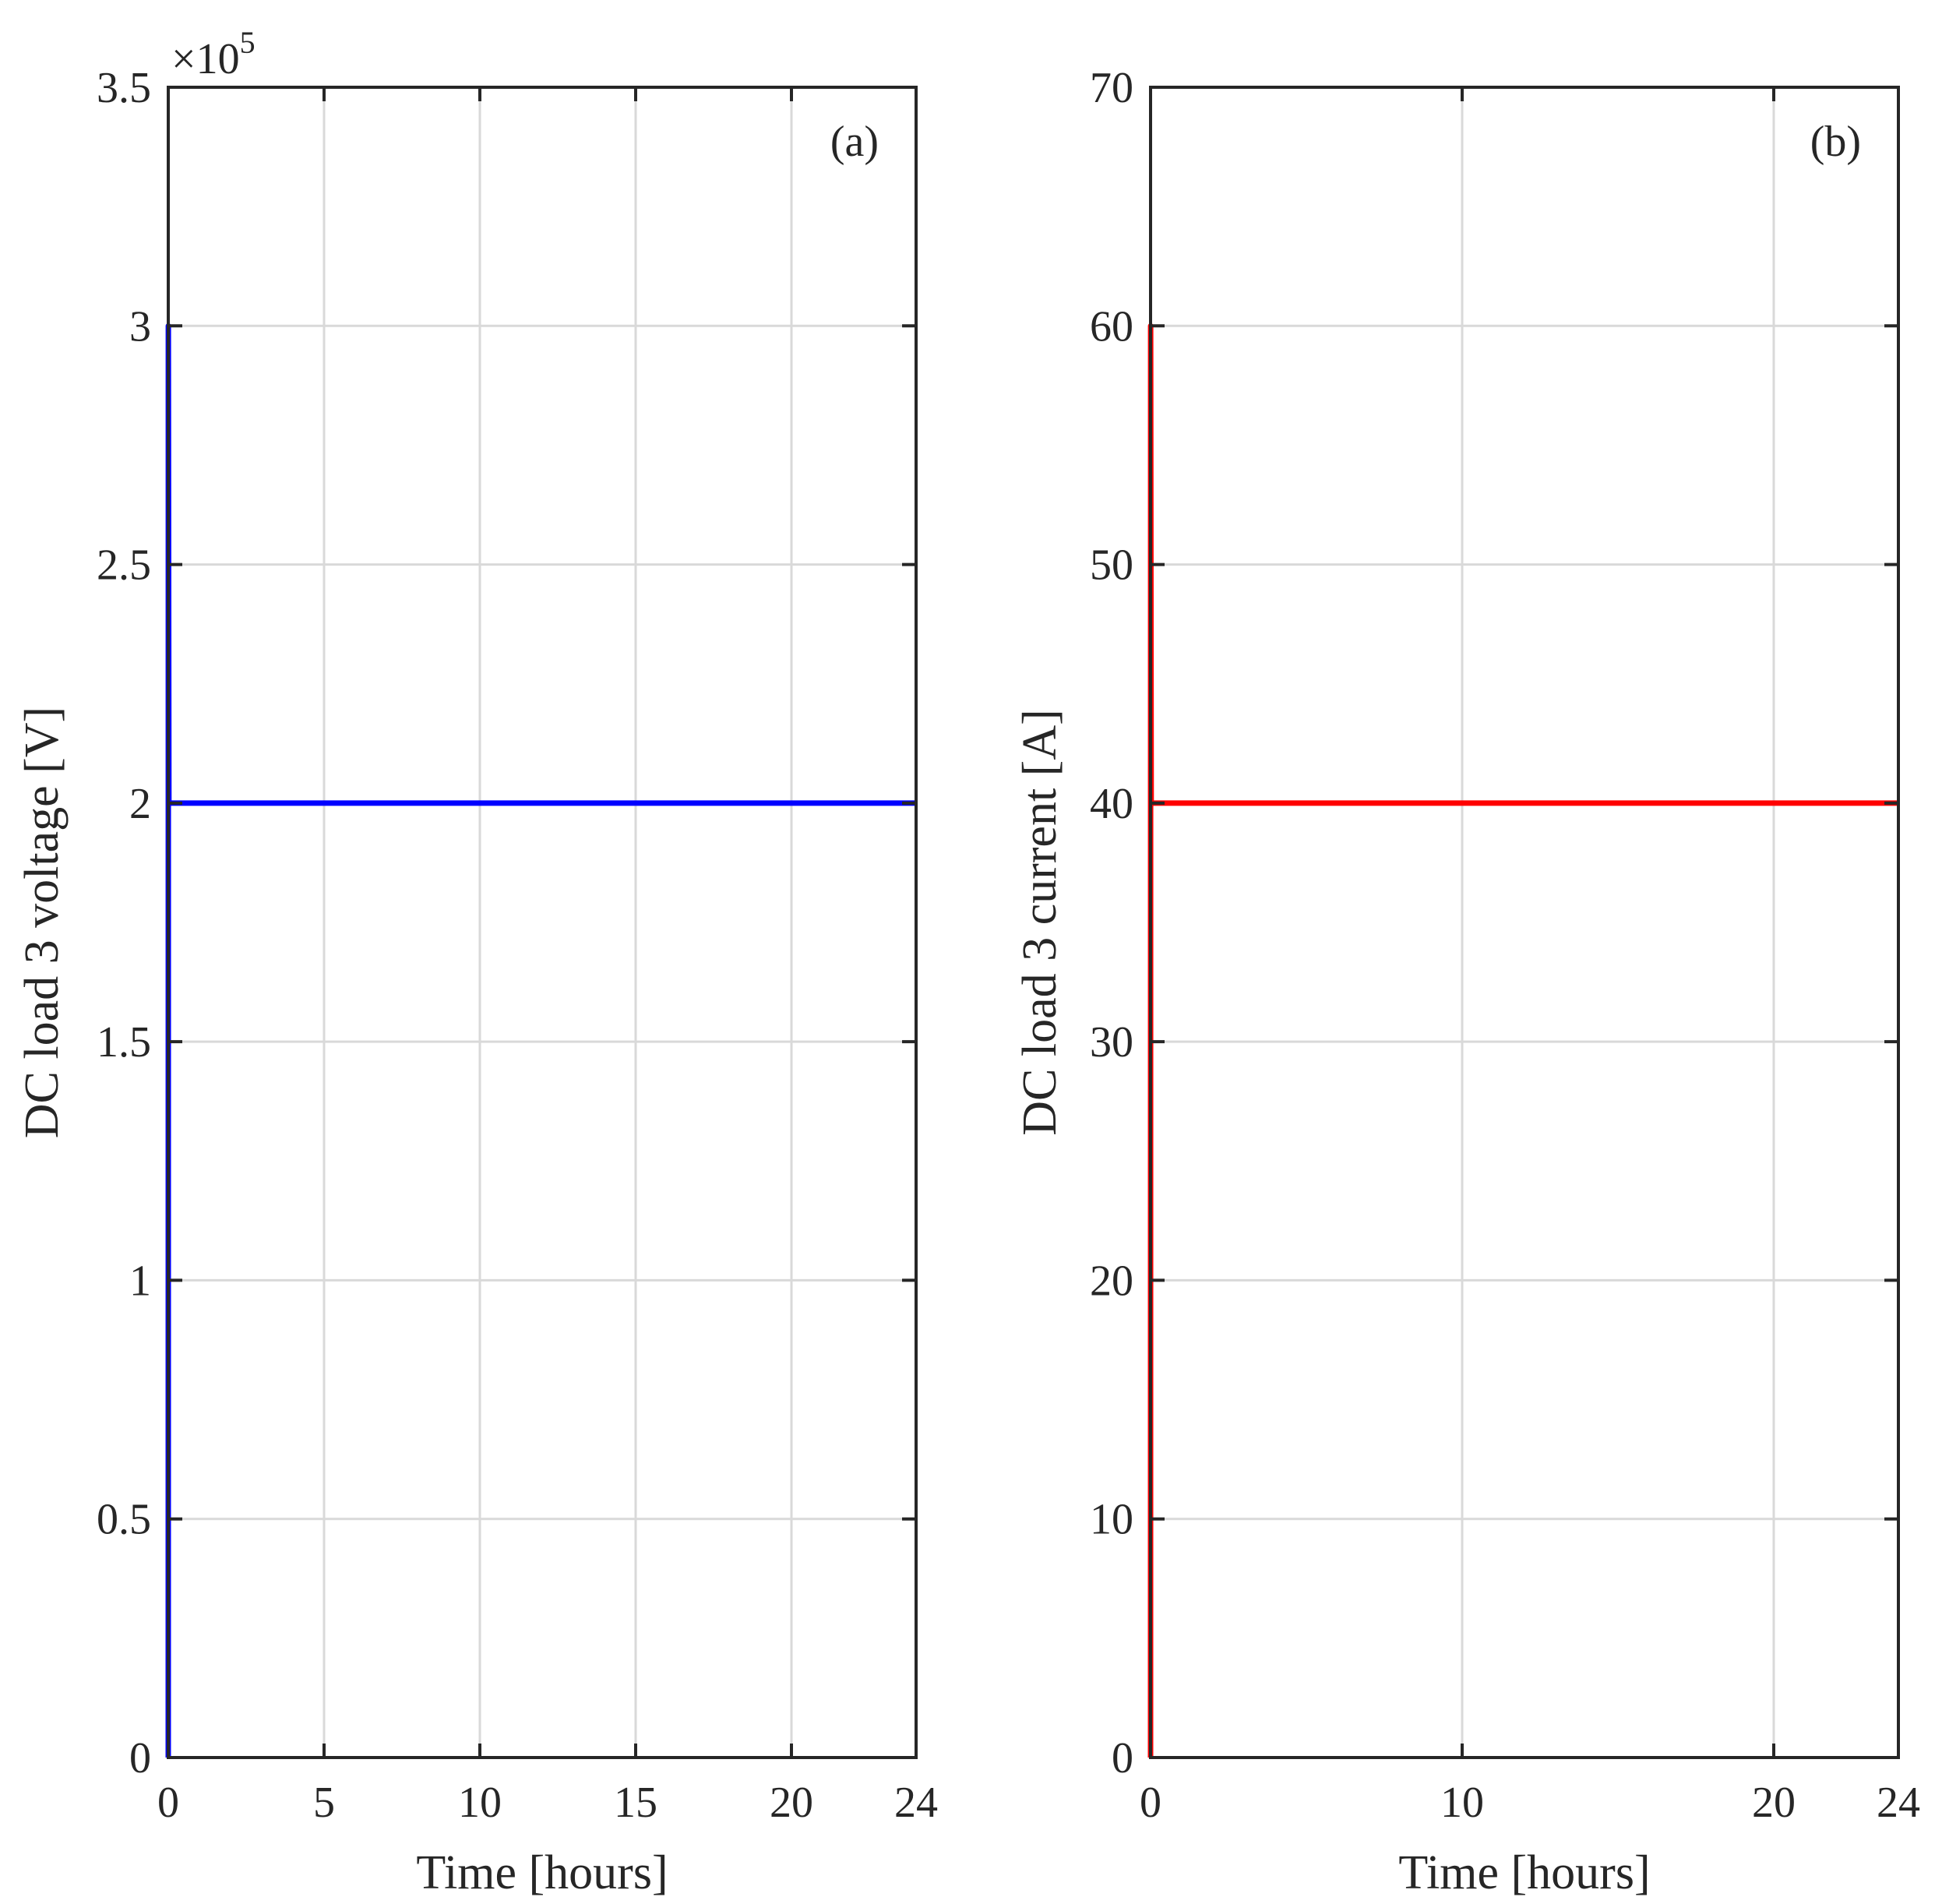 This screenshot has width=1935, height=1904. Describe the element at coordinates (854, 142) in the screenshot. I see `panel-label: (a)` at that location.